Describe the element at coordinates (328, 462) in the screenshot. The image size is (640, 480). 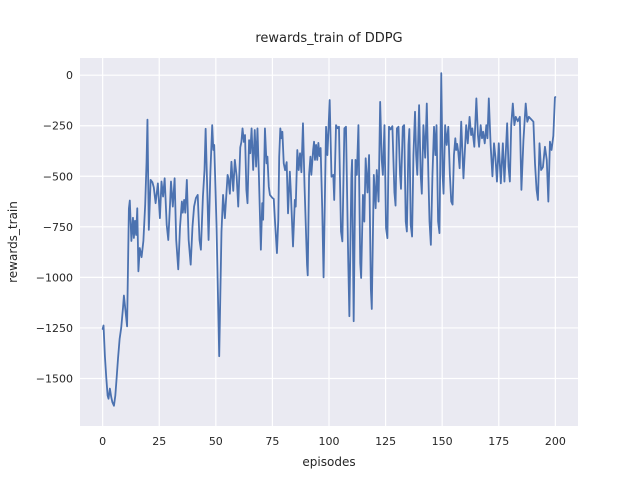
I see `x-axis-label: episodes` at that location.